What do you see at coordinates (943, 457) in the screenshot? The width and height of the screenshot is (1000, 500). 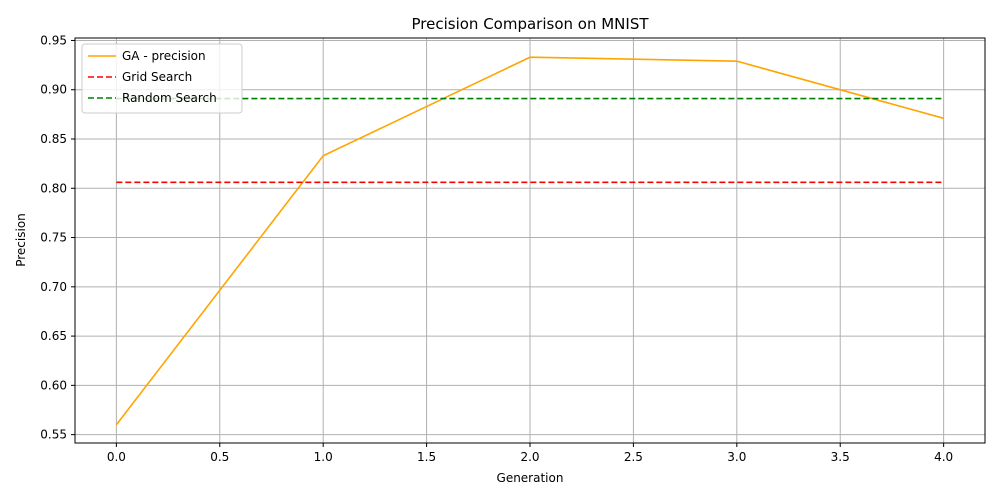 I see `x-tick-label: 4.0` at bounding box center [943, 457].